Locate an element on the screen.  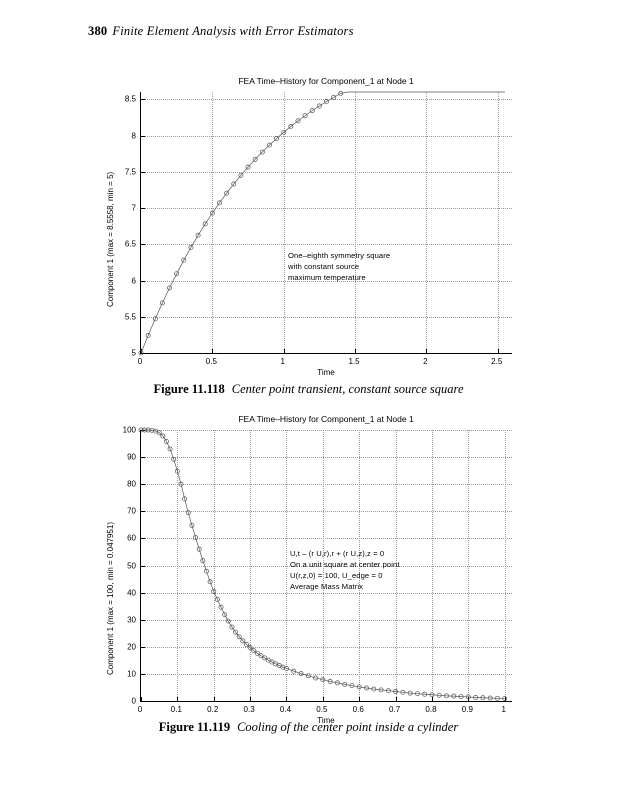
y-axis-tick-label: 0 is located at coordinates (133, 701).